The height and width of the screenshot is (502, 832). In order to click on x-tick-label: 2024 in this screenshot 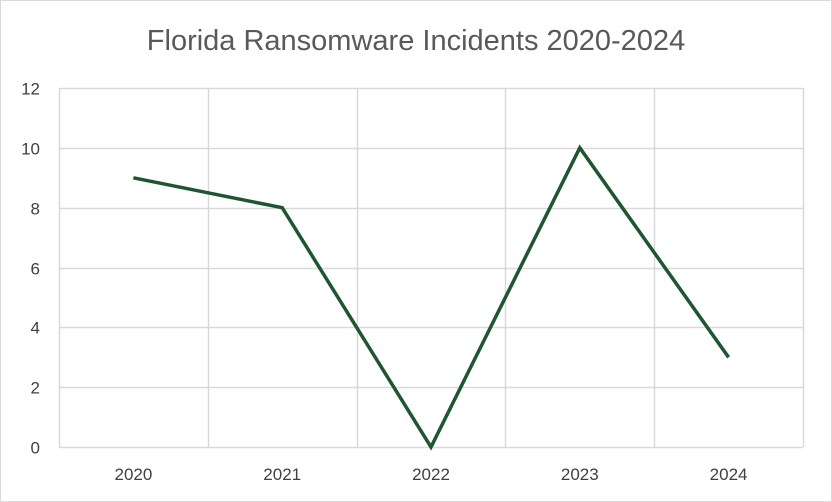, I will do `click(729, 474)`.